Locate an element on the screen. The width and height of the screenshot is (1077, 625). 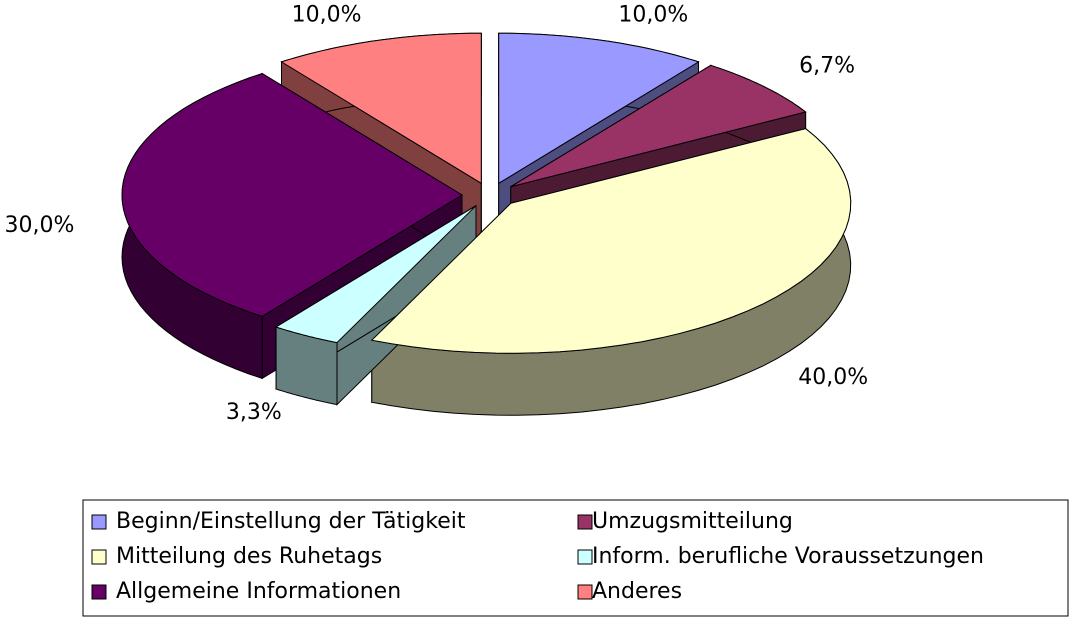
legend-label: Beginn/Einstellung der Tätigkeit is located at coordinates (291, 521).